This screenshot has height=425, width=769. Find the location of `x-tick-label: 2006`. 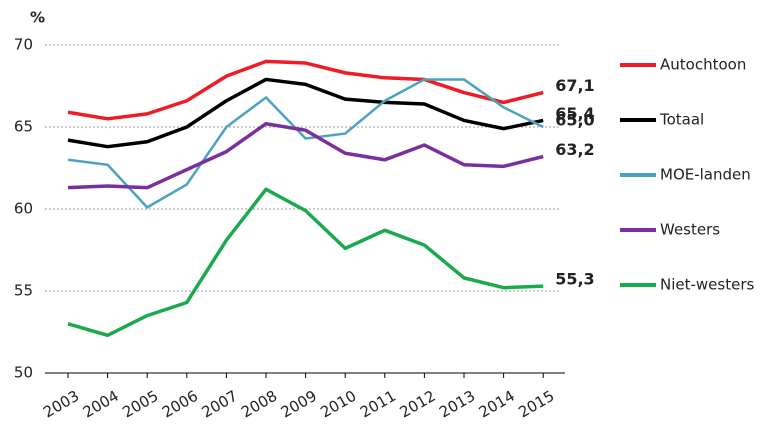

x-tick-label: 2006 is located at coordinates (180, 404).